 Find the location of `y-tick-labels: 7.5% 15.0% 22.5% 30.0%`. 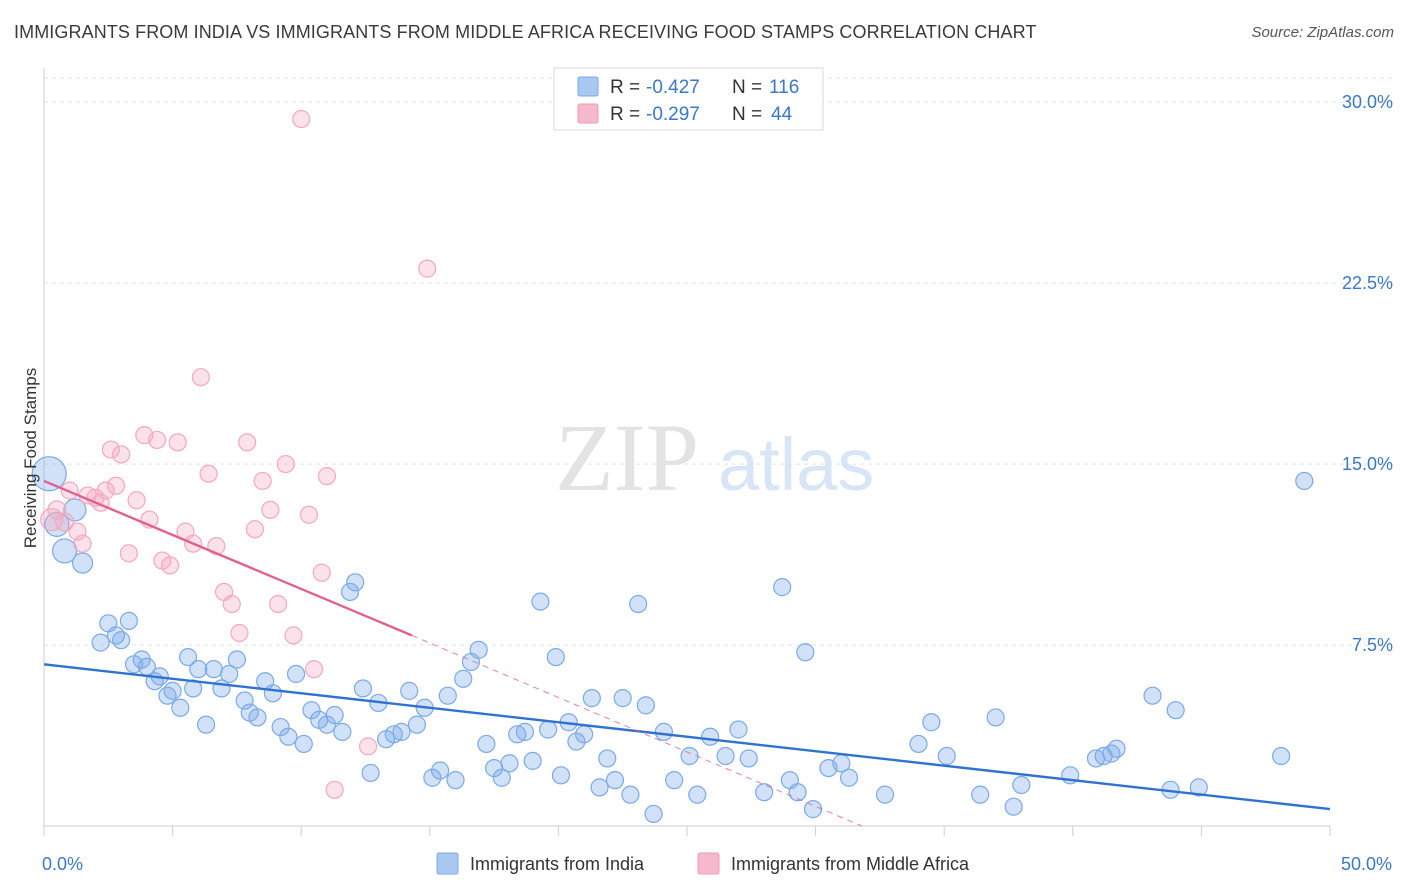

y-tick-labels: 7.5% 15.0% 22.5% 30.0% is located at coordinates (1367, 373).